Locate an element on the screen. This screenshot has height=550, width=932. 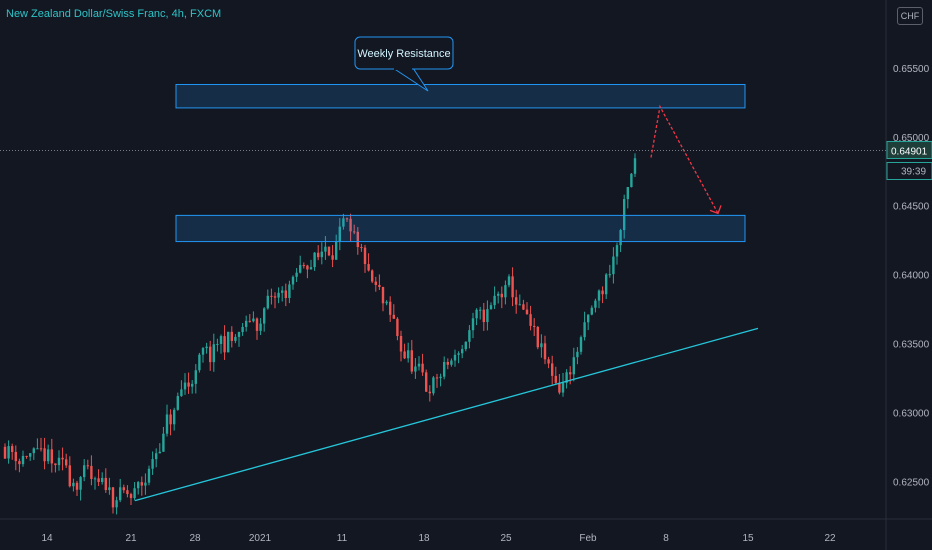
y-tick-label: 0.64500 is located at coordinates (911, 207).